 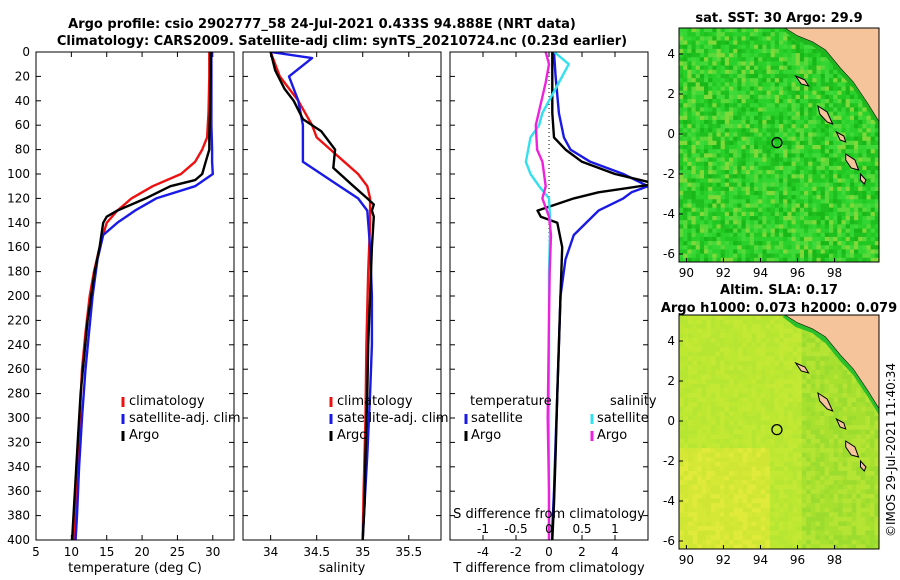 I want to click on argo-position-marker, so click(x=777, y=143).